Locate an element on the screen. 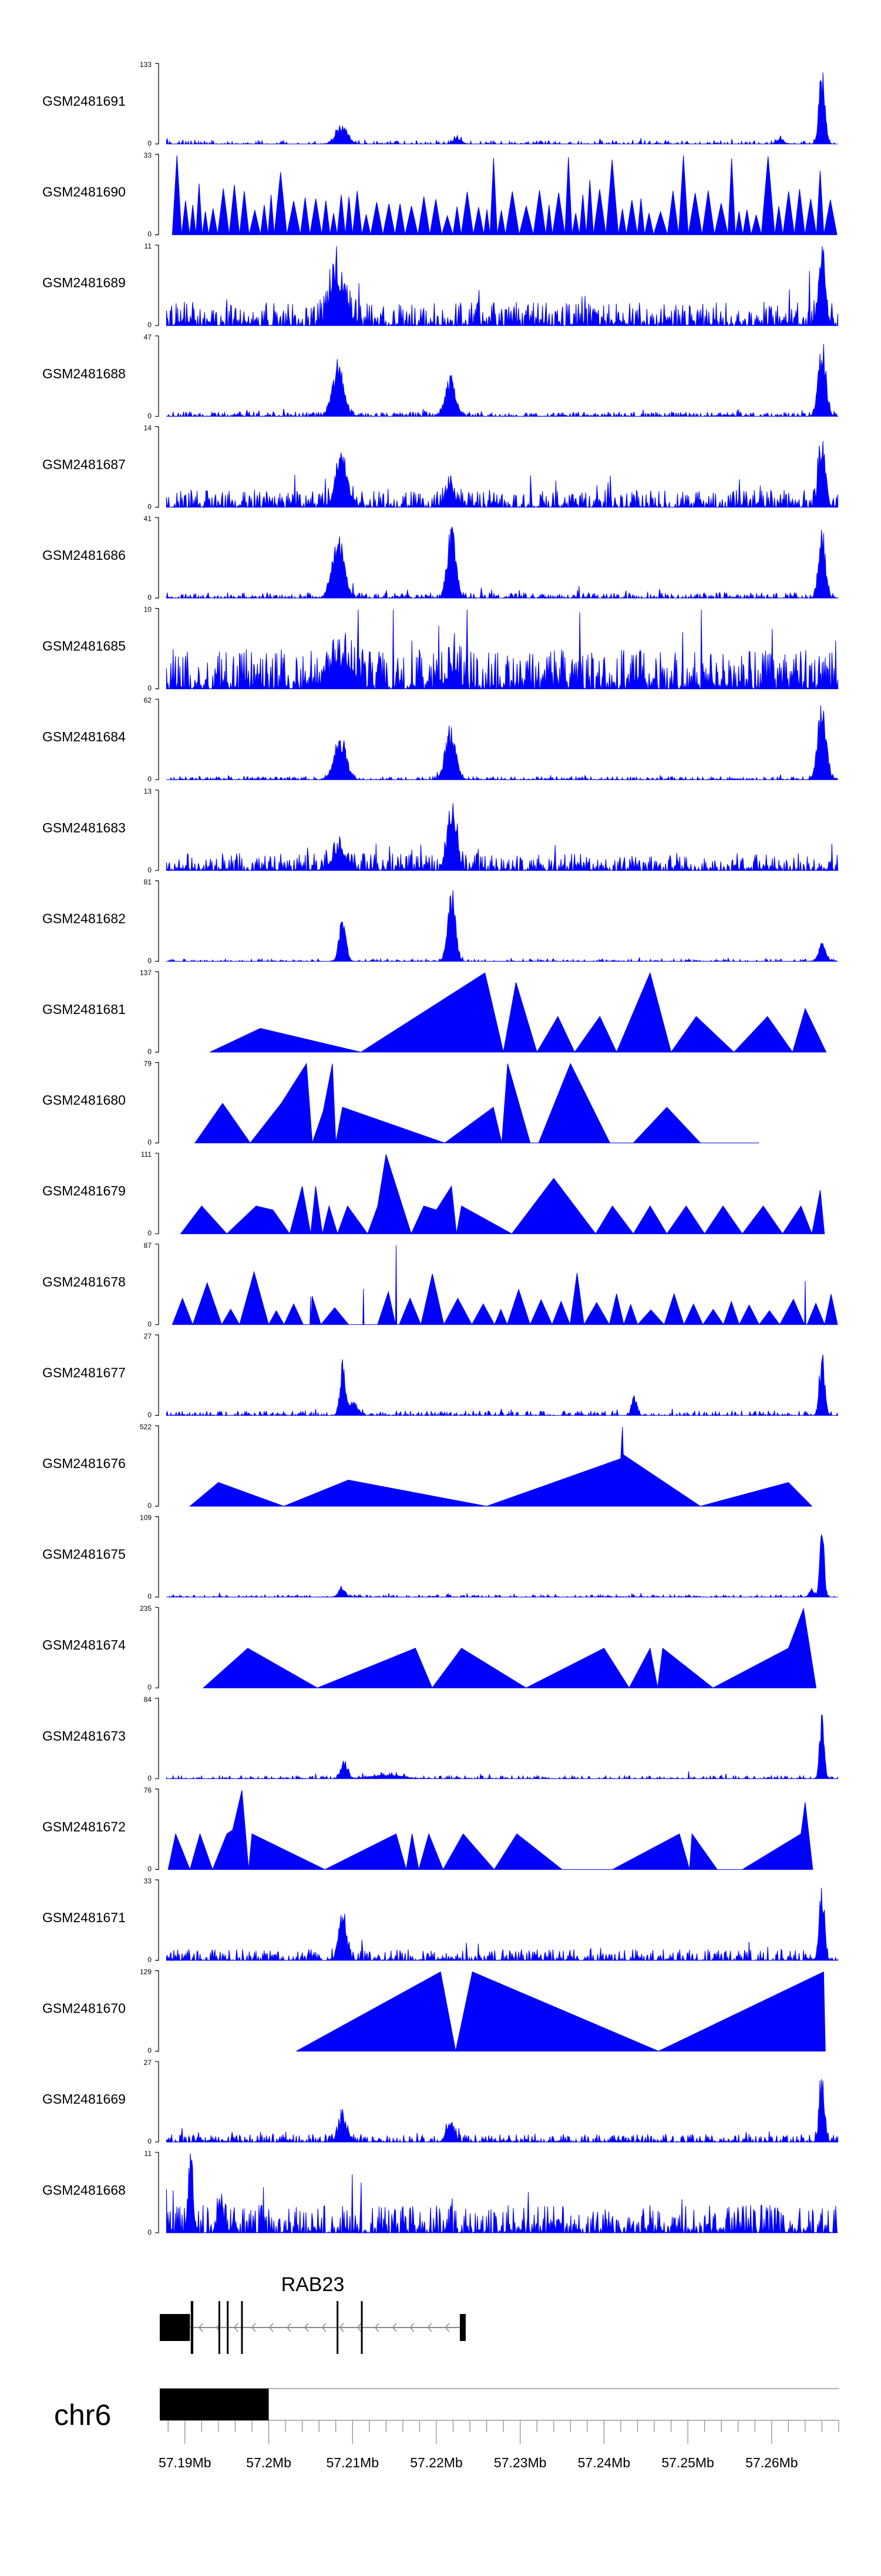  y-axis-max-label: 41 is located at coordinates (148, 519).